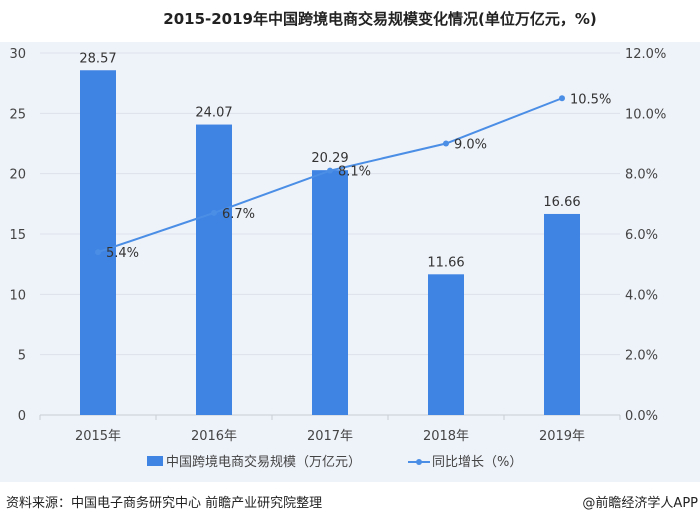  Describe the element at coordinates (214, 436) in the screenshot. I see `x-tick-label: 2016年` at that location.